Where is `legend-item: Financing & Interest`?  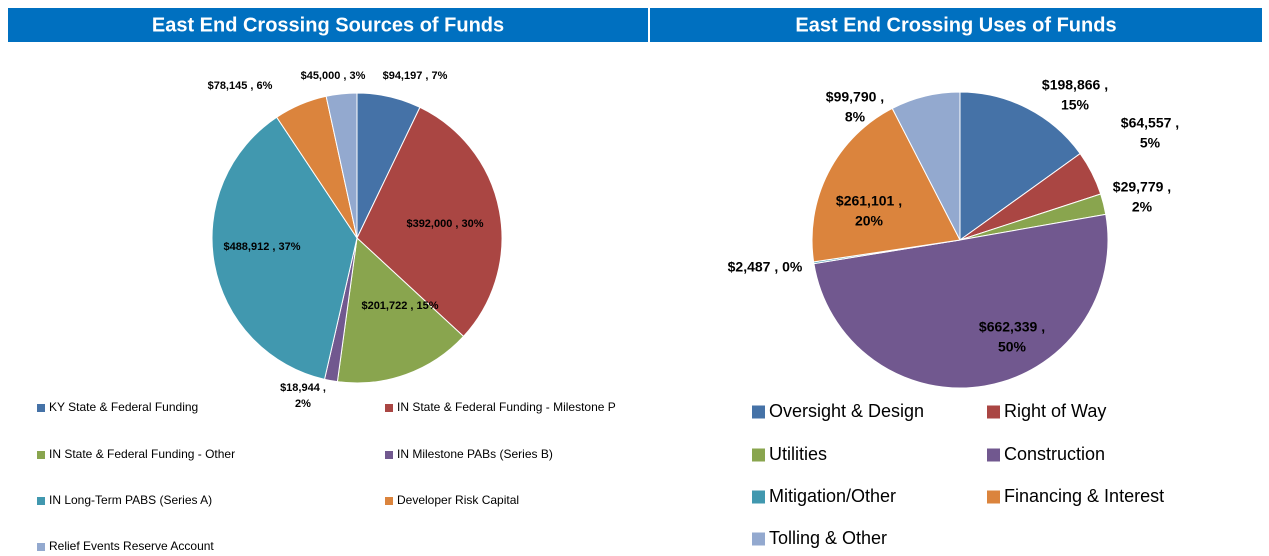 legend-item: Financing & Interest is located at coordinates (1075, 496).